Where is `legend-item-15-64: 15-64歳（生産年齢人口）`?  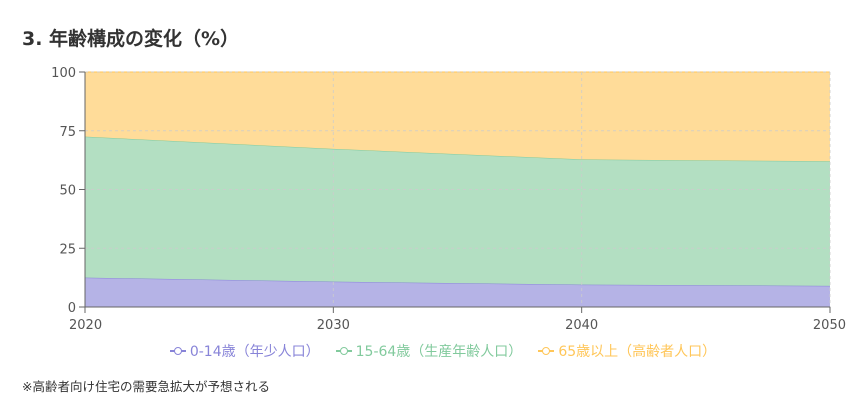
legend-item-15-64: 15-64歳（生産年齢人口） is located at coordinates (429, 351).